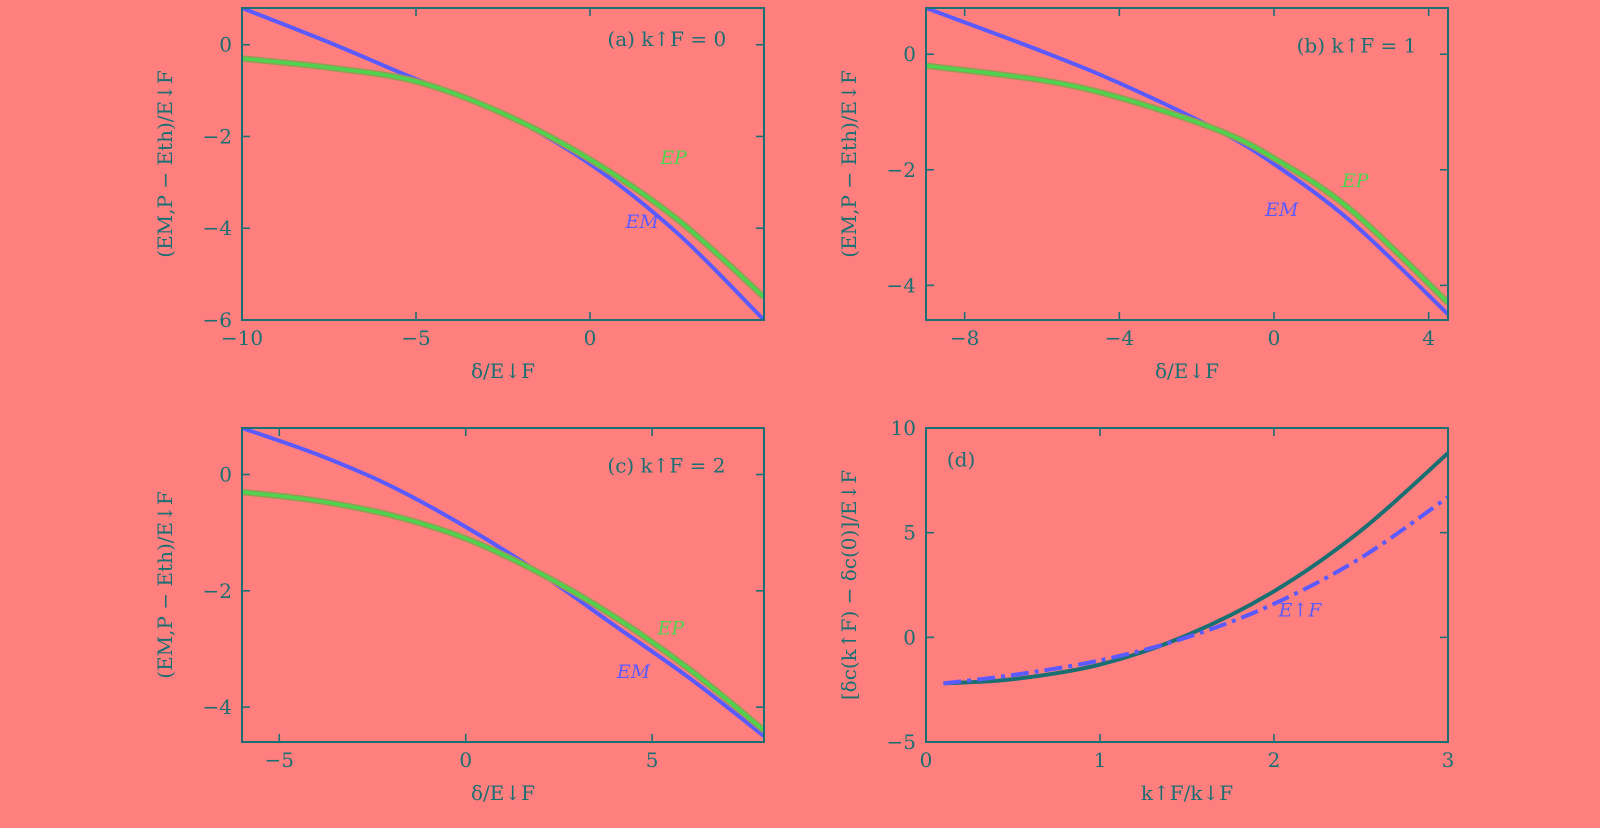 This screenshot has height=828, width=1600. What do you see at coordinates (1100, 760) in the screenshot?
I see `x-tick-label: 1` at bounding box center [1100, 760].